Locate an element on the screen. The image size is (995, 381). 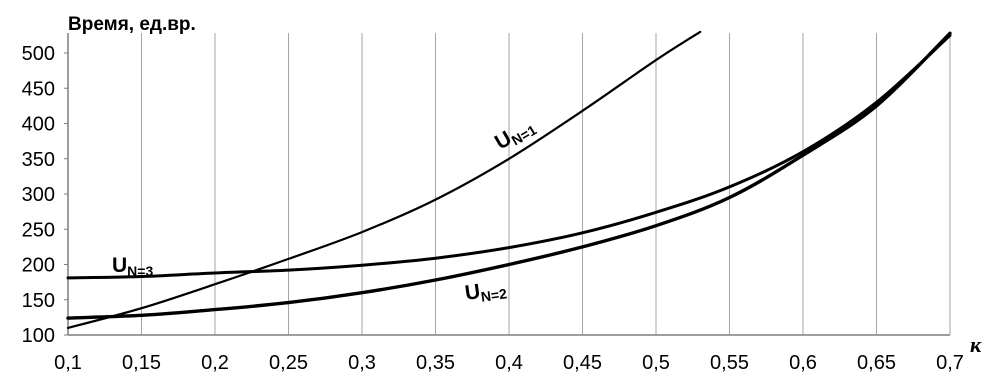
y-tick-label-4: 300 is located at coordinates (38, 195).